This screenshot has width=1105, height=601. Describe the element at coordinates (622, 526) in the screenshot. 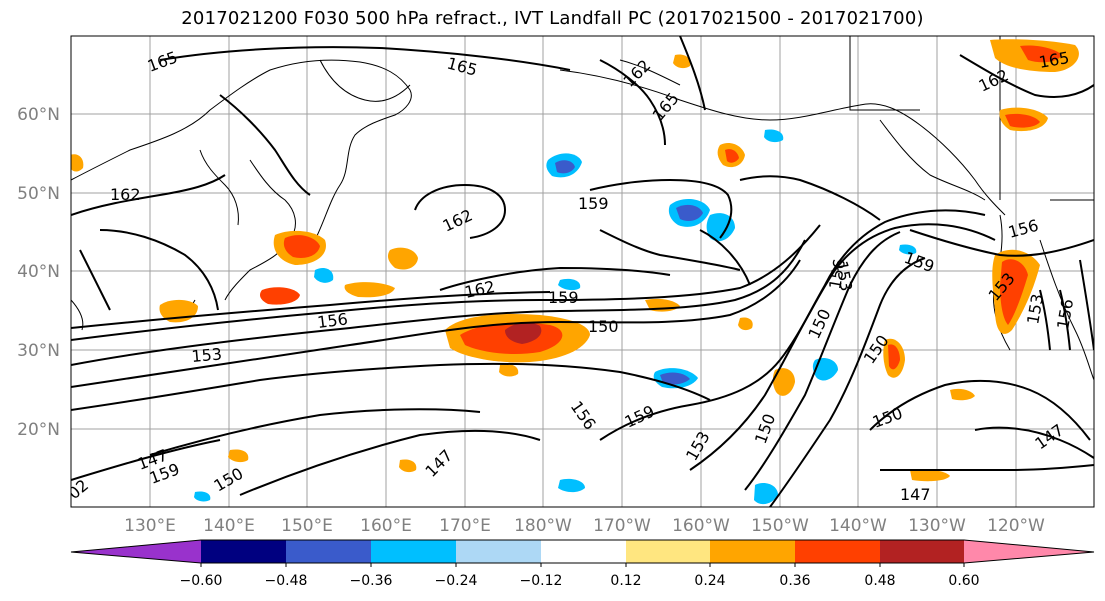

I see `lon-tick-label: 170°W` at that location.